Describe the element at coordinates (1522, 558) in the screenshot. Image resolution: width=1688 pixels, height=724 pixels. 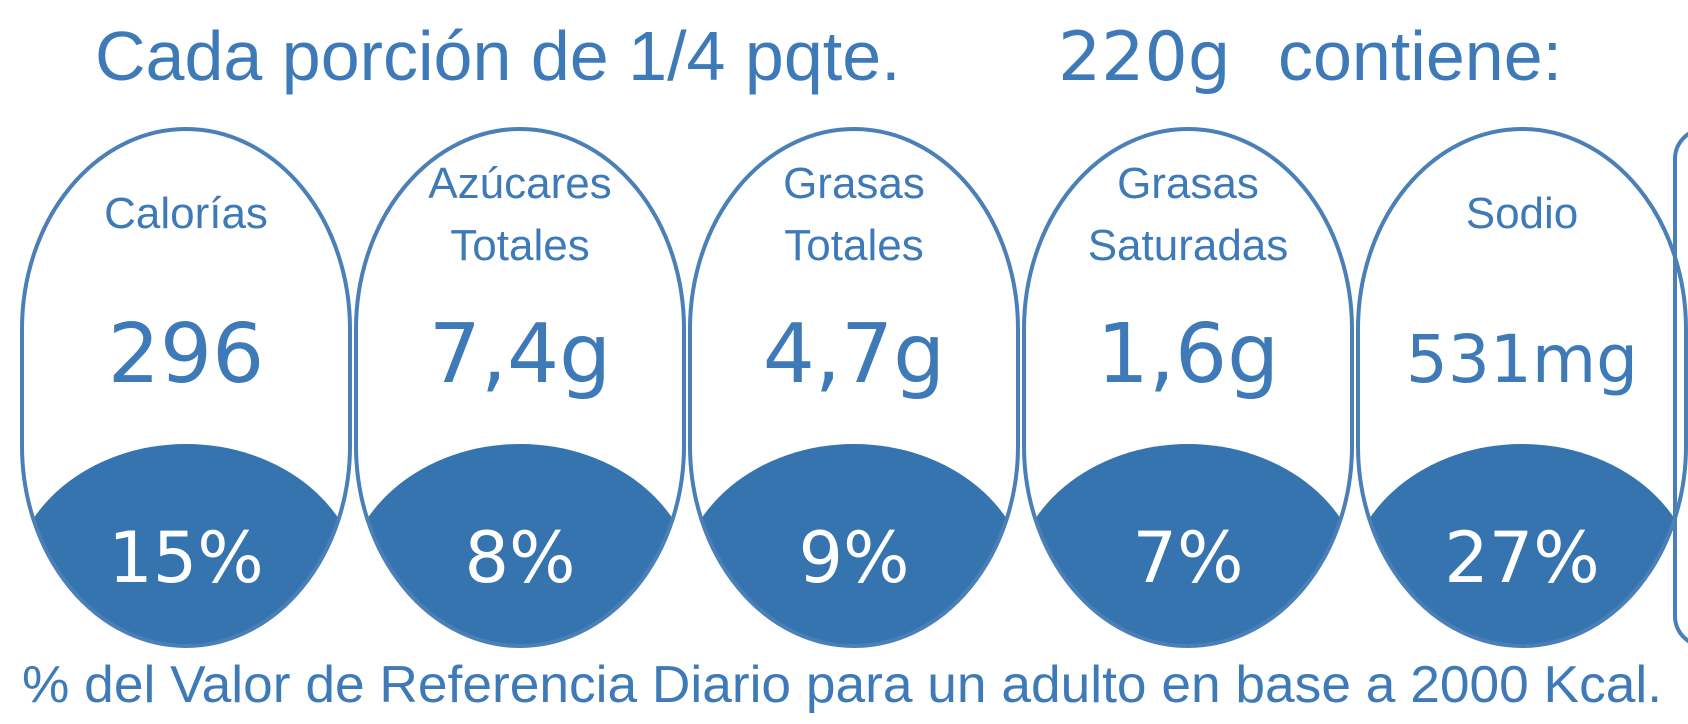
I see `nutrient-percent: 27%` at that location.